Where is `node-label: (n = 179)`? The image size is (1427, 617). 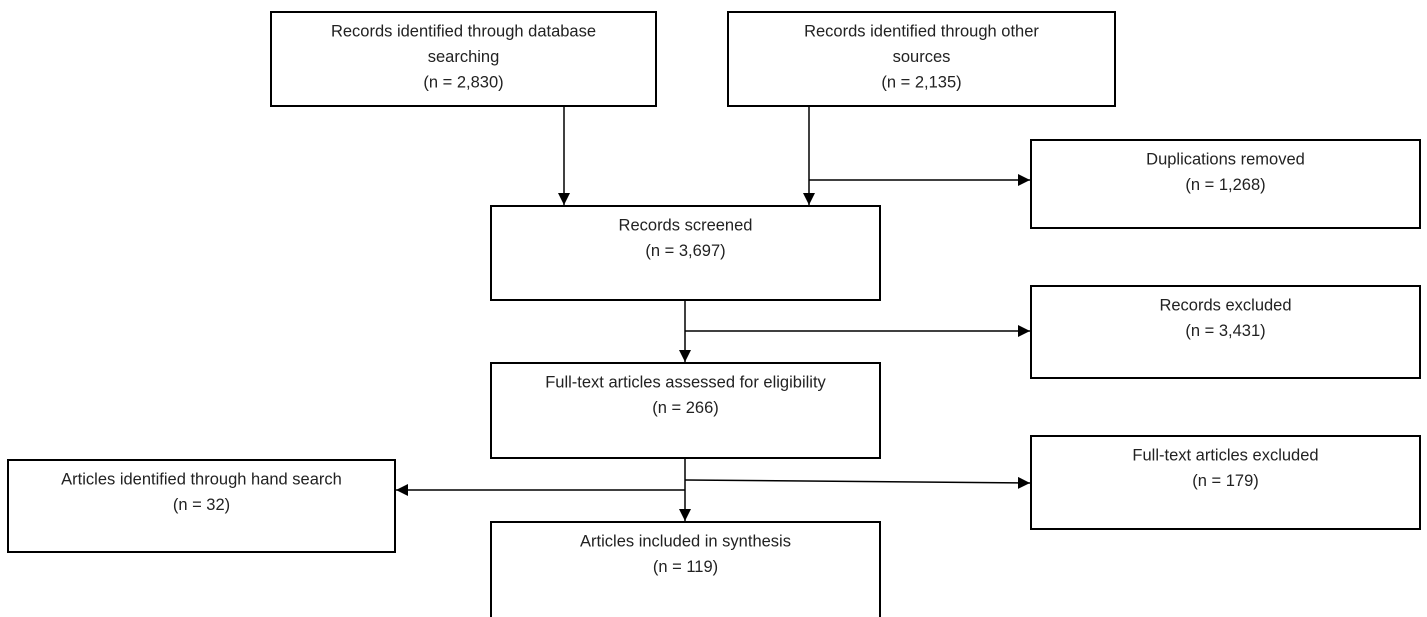 node-label: (n = 179) is located at coordinates (1225, 481).